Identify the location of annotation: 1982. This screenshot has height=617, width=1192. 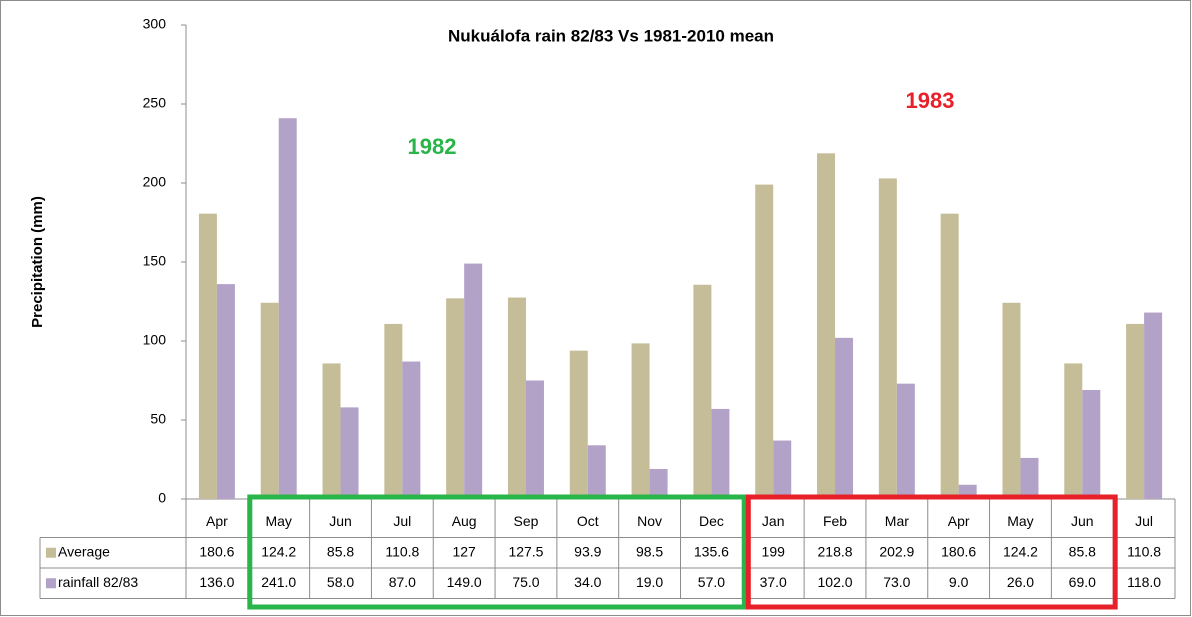
(432, 146).